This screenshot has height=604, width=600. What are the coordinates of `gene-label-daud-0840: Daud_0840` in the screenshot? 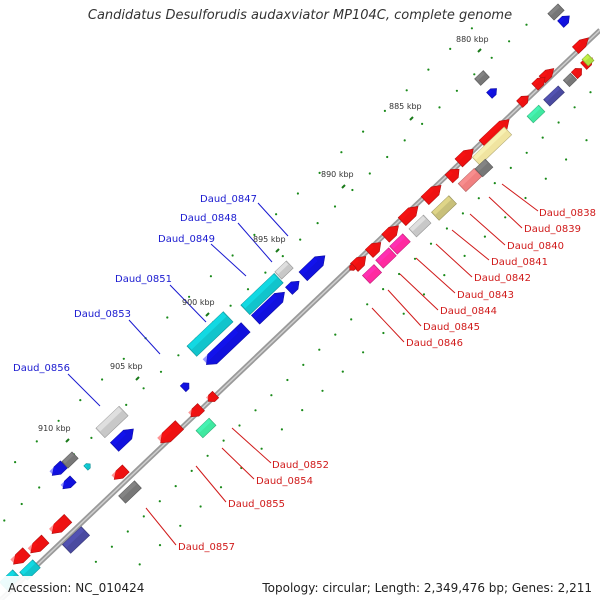 It's located at (535, 246).